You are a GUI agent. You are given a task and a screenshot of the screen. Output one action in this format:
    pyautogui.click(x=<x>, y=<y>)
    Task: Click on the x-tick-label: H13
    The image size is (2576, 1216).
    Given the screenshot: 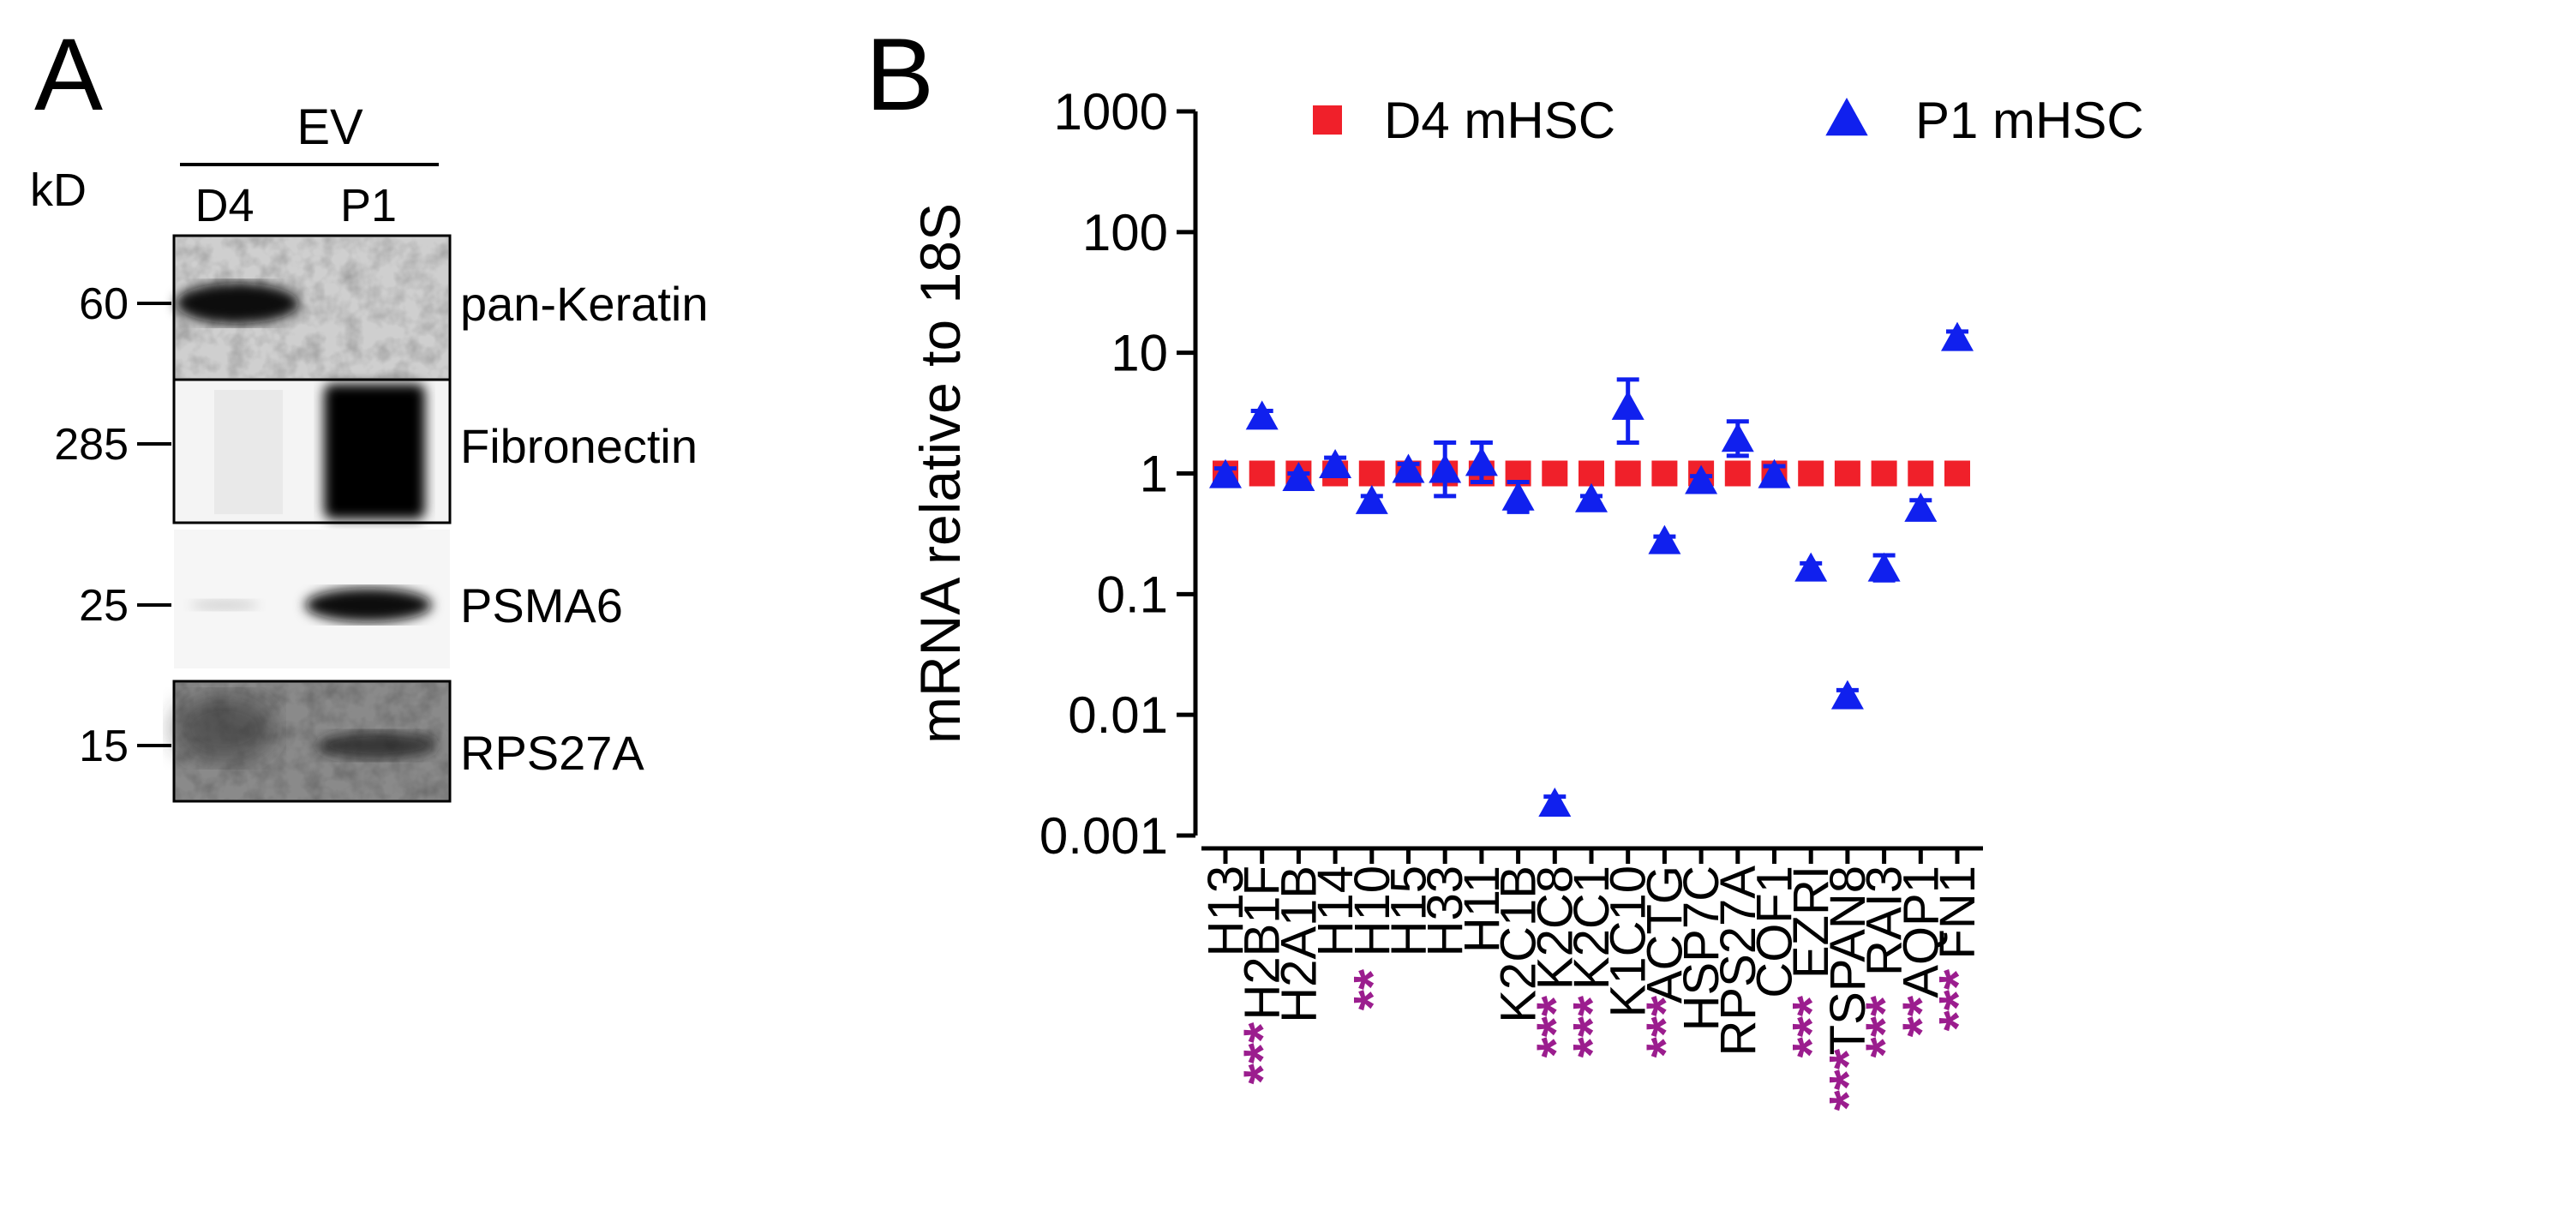 What is the action you would take?
    pyautogui.click(x=1226, y=911)
    